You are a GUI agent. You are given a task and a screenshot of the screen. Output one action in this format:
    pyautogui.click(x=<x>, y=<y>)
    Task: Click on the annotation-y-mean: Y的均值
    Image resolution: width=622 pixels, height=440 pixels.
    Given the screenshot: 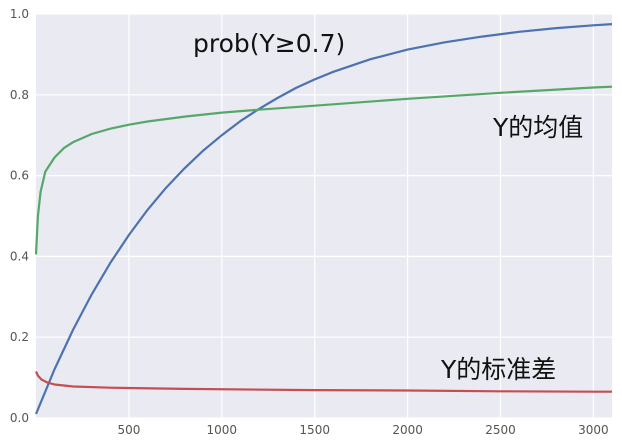 What is the action you would take?
    pyautogui.click(x=537, y=127)
    